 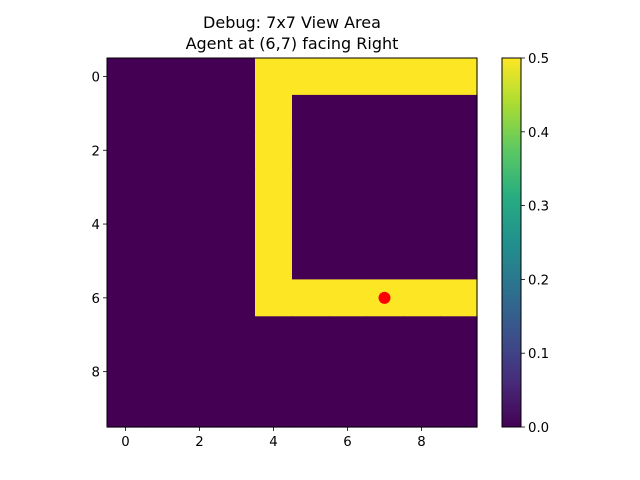 I want to click on y-tick-label: 0, so click(x=96, y=77).